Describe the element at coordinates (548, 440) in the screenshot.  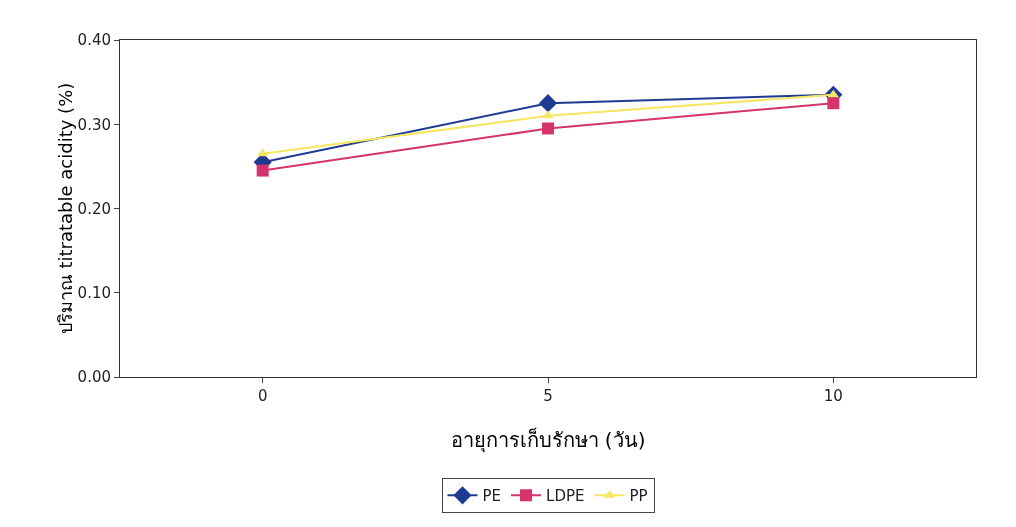
I see `x-axis-title: อายุการเก็บรักษา (วัน)` at that location.